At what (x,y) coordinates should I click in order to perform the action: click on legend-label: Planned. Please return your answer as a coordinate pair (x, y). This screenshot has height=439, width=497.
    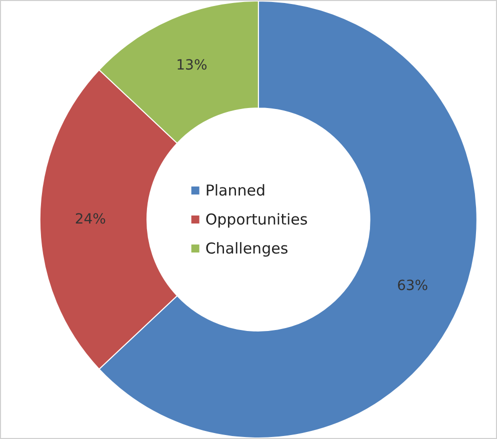
    Looking at the image, I should click on (235, 191).